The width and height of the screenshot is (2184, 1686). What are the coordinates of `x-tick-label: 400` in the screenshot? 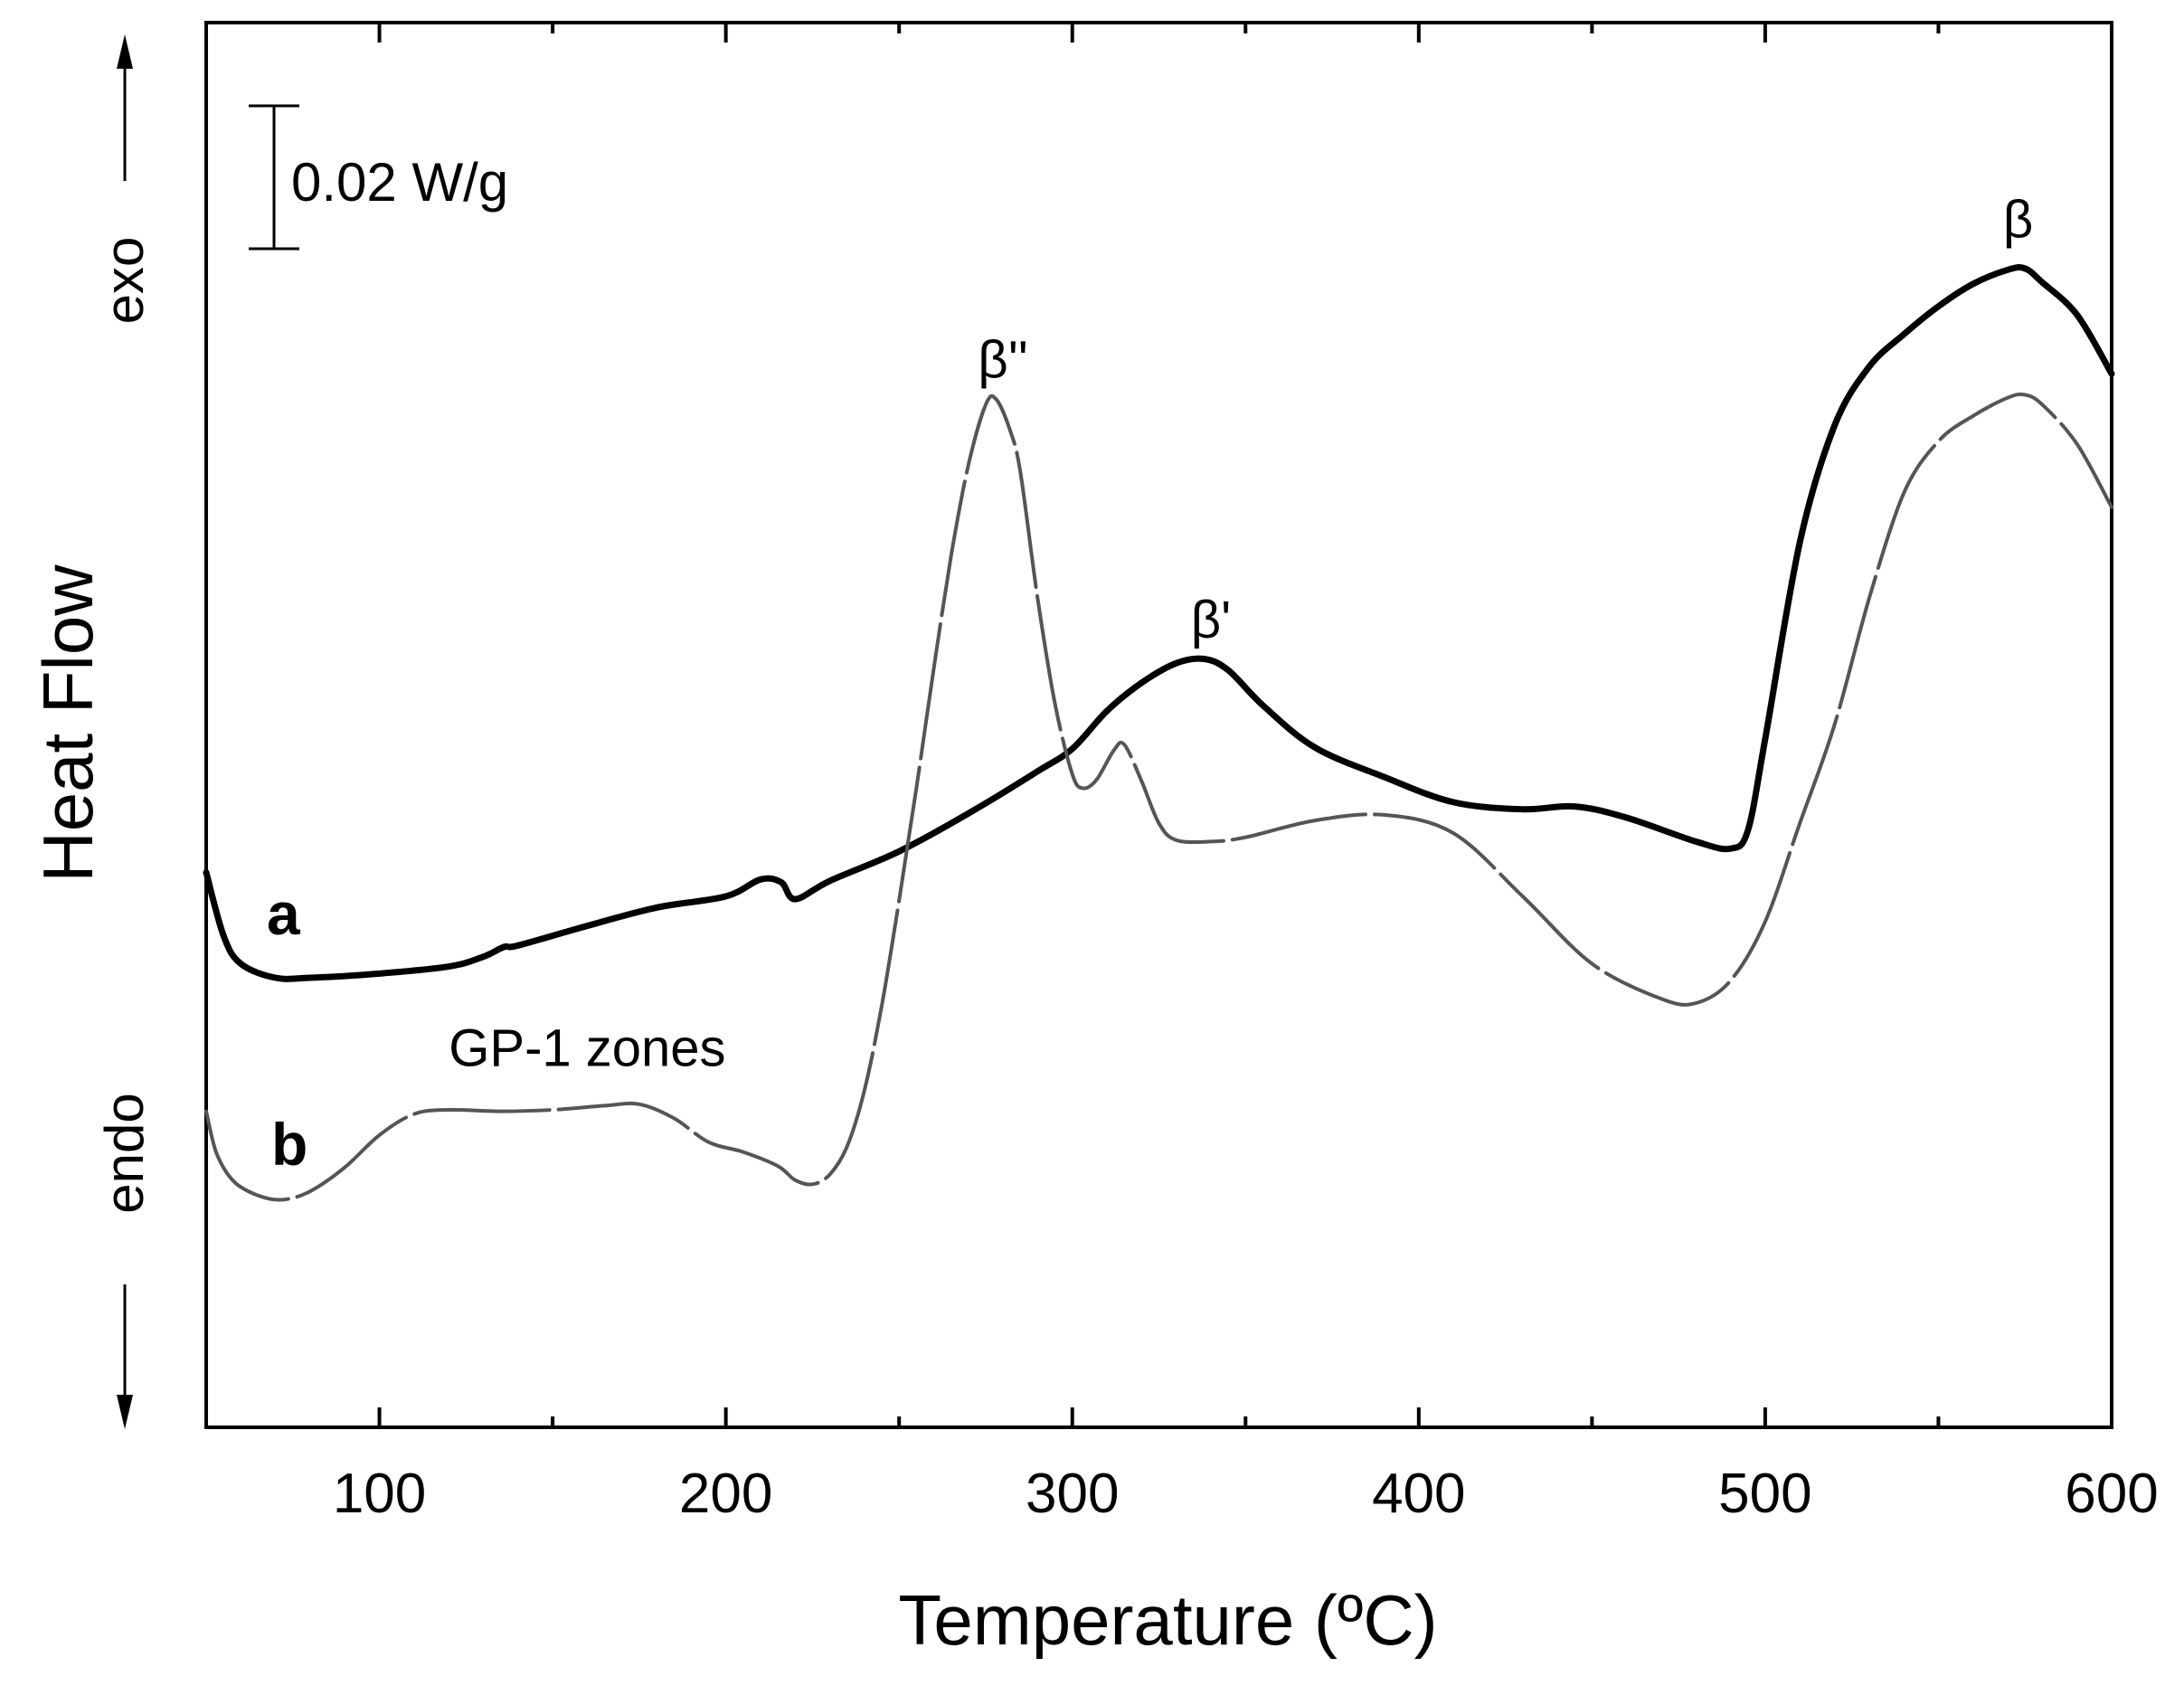 It's located at (1419, 1494).